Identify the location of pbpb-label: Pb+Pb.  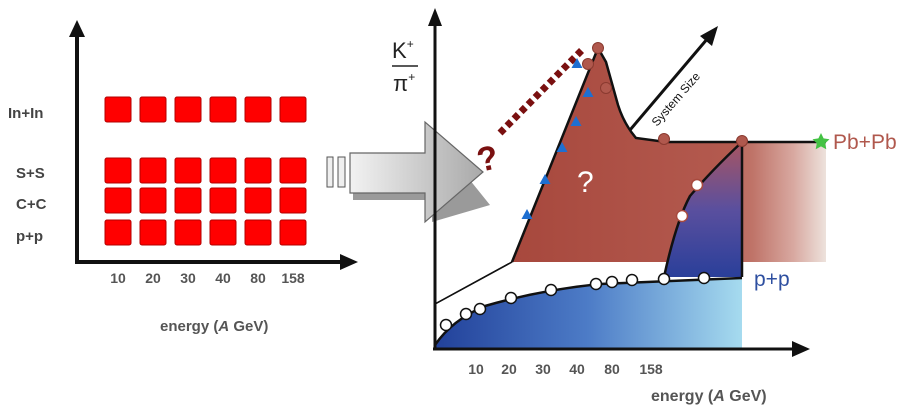
(865, 142).